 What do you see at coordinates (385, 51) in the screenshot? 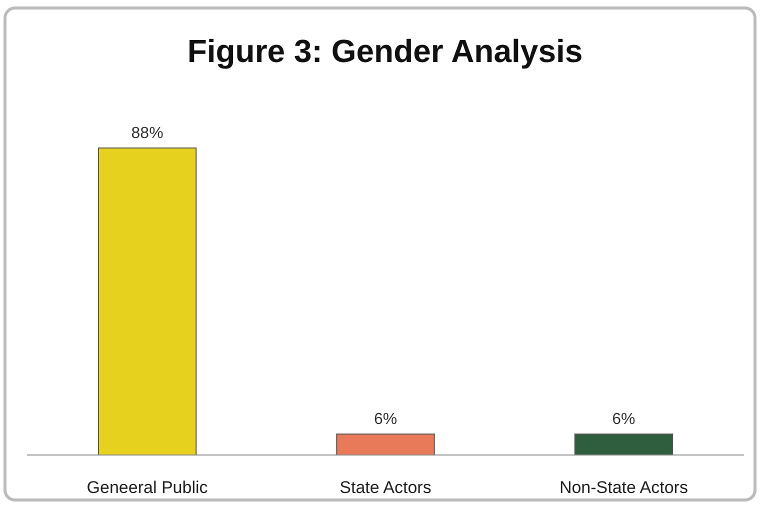
I see `chart-title: Figure 3: Gender Analysis` at bounding box center [385, 51].